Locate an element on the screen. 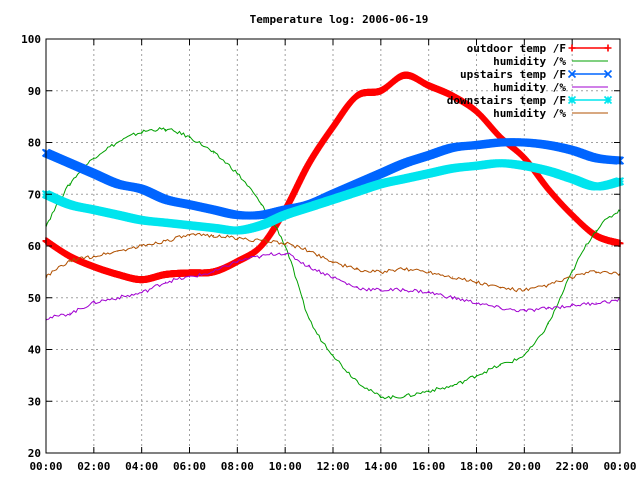 The image size is (640, 484). legend-label: upstairs temp /F is located at coordinates (513, 74).